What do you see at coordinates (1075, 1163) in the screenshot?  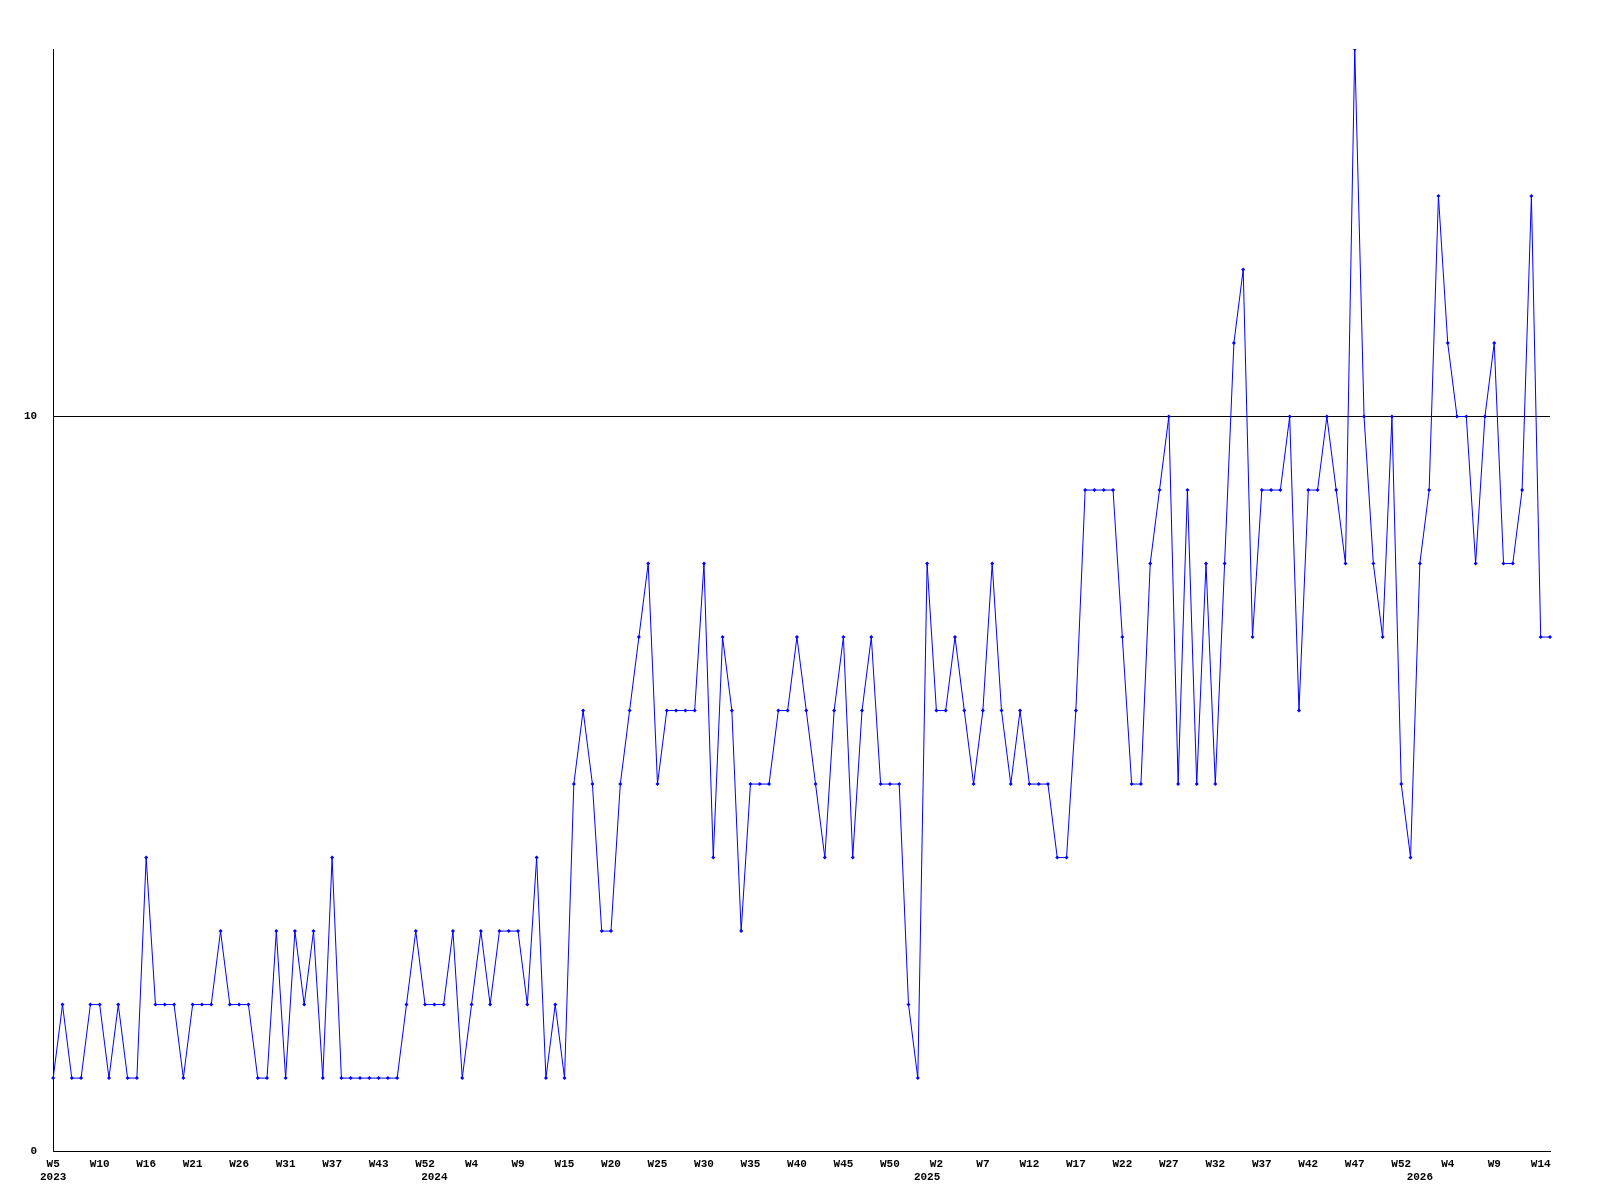 I see `x-tick-label: W17` at bounding box center [1075, 1163].